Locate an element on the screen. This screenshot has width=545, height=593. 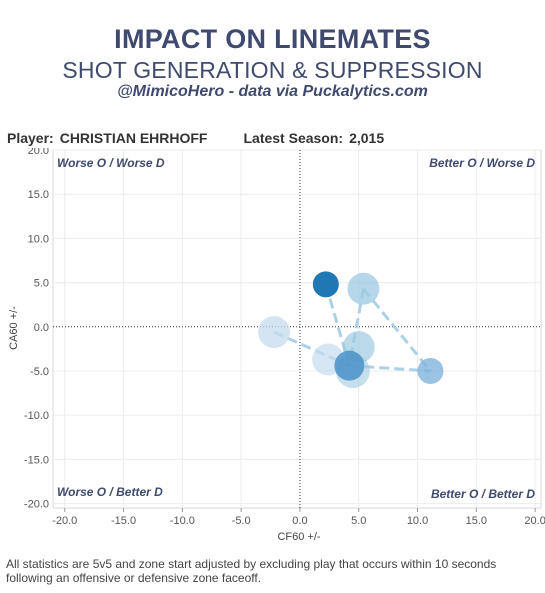
chart-title: IMPACT ON LINEMATES is located at coordinates (272, 39).